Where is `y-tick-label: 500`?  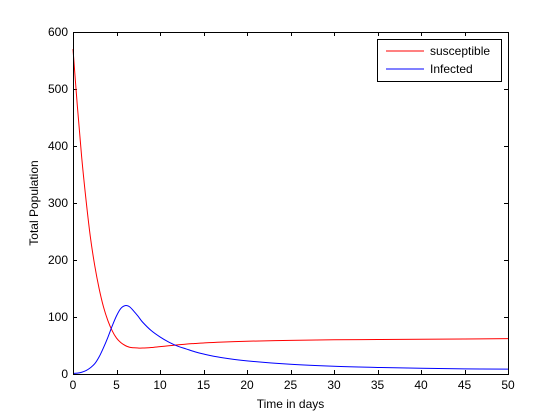
y-tick-label: 500 is located at coordinates (58, 89).